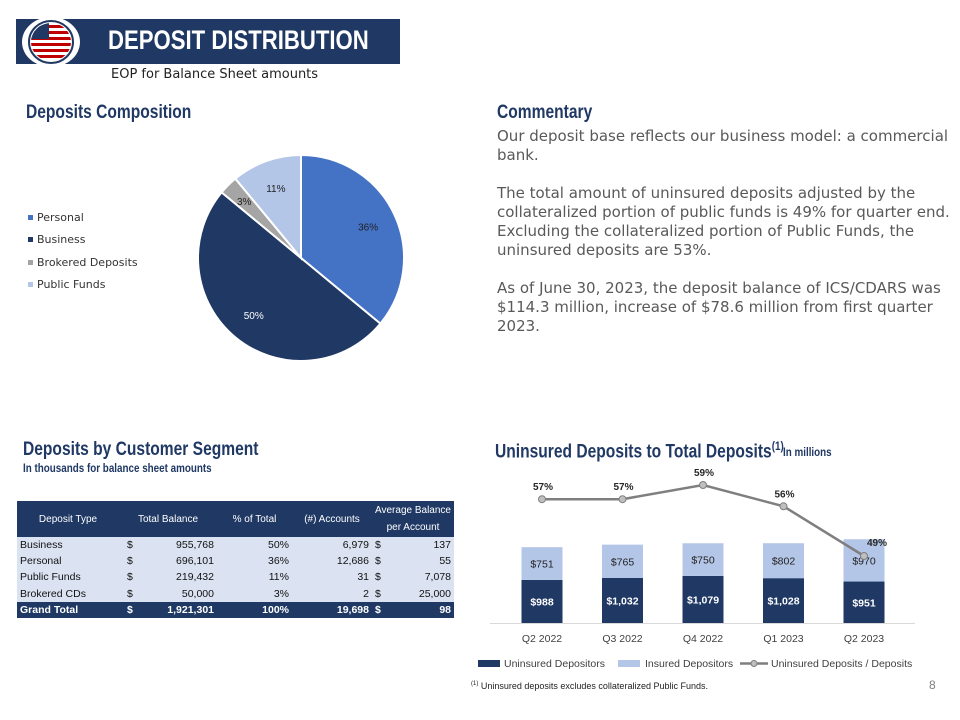 The image size is (960, 720). I want to click on bar-label-insured: $765, so click(623, 562).